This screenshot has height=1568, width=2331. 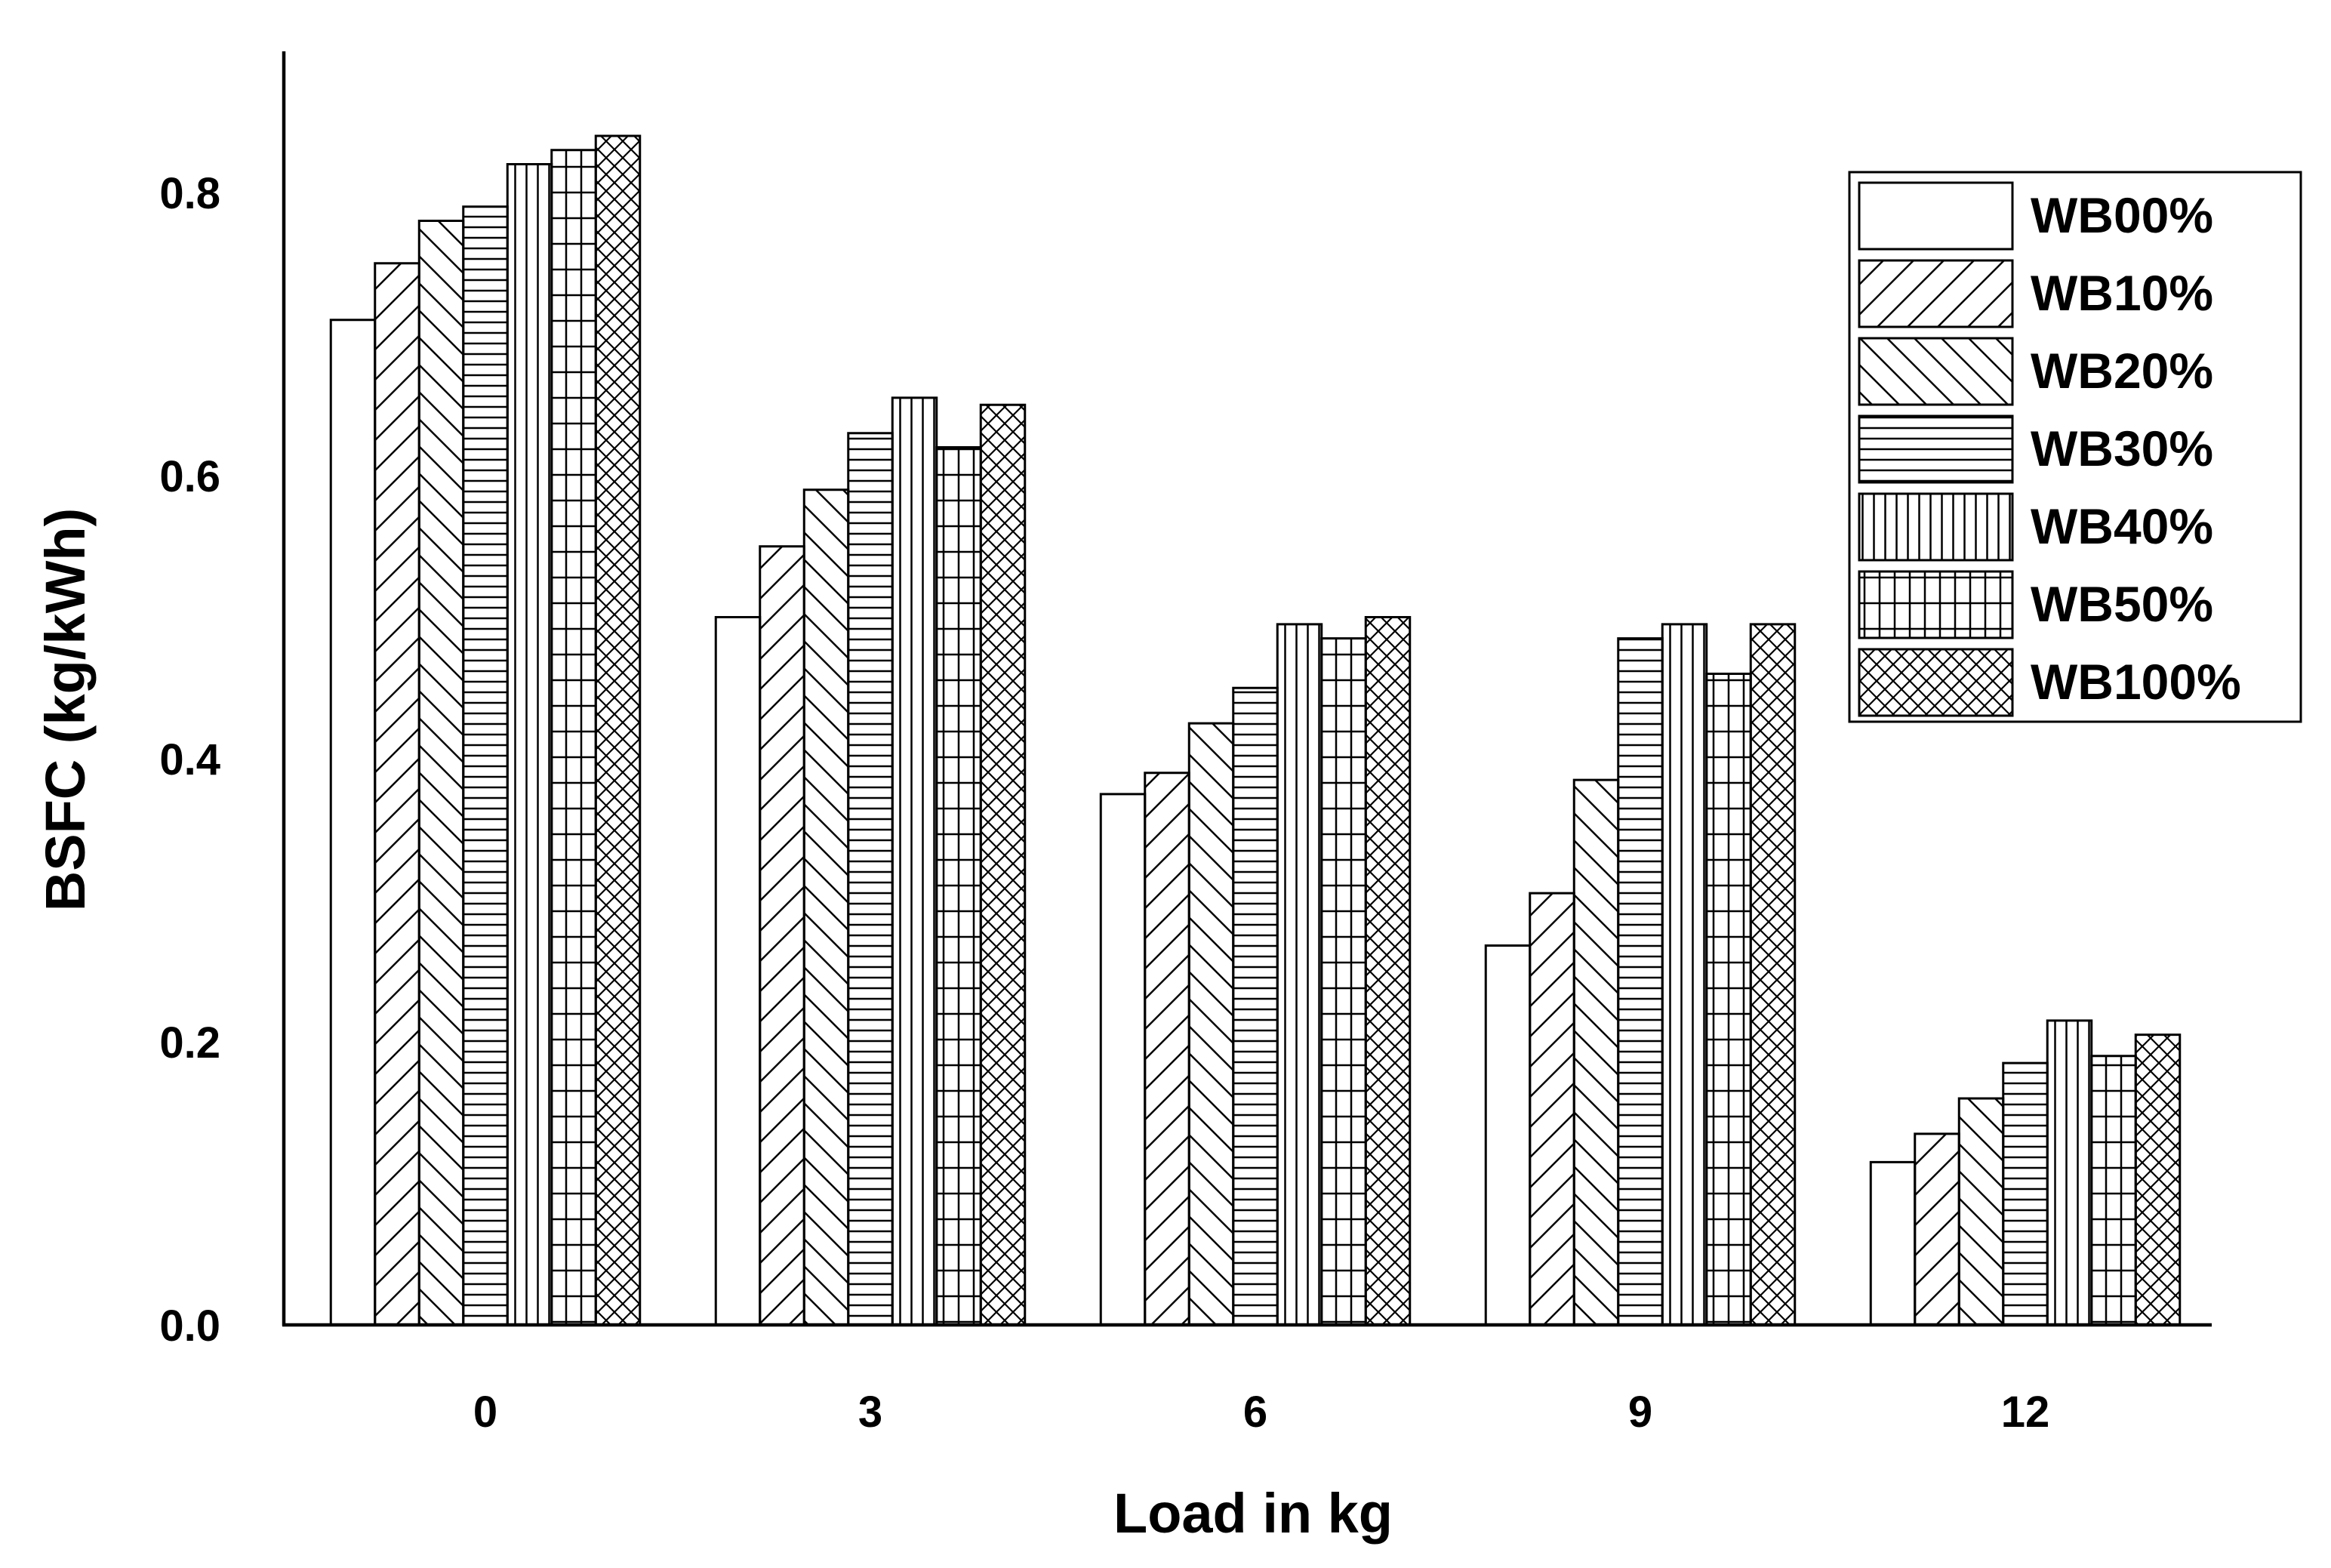 What do you see at coordinates (189, 476) in the screenshot?
I see `y-tick-label: 0.6` at bounding box center [189, 476].